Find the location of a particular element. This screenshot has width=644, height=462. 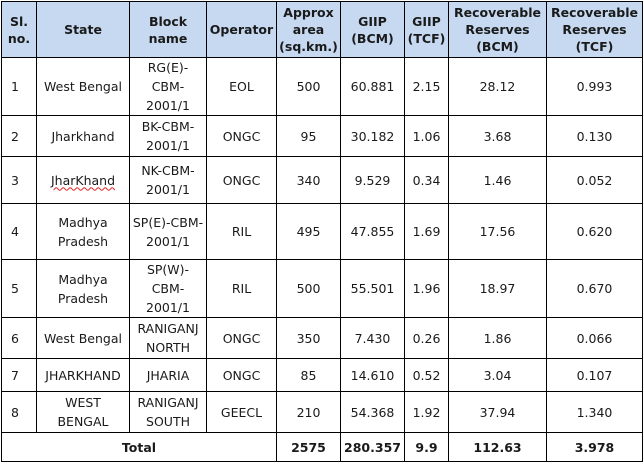

total-label: Total is located at coordinates (139, 447).